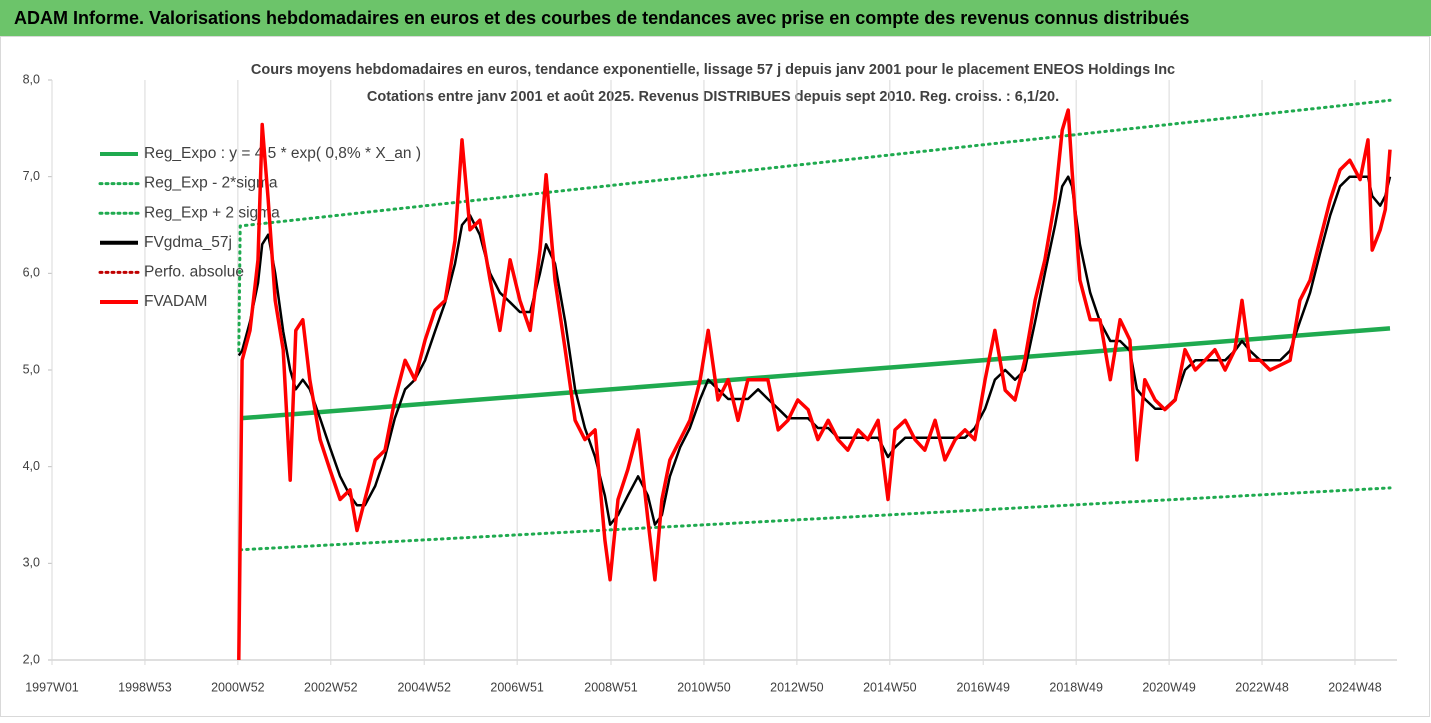 This screenshot has height=723, width=1431. What do you see at coordinates (238, 687) in the screenshot?
I see `x-tick-label: 2000W52` at bounding box center [238, 687].